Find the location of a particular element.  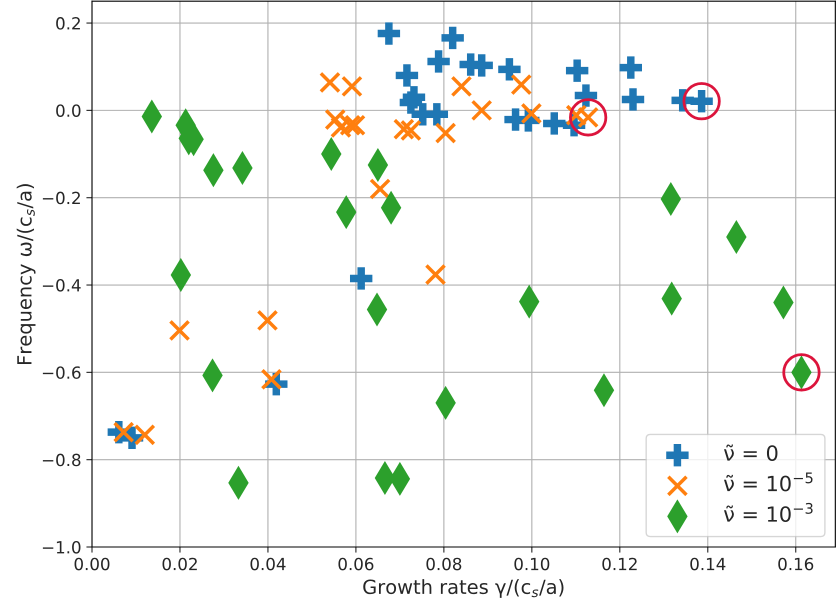

x-tick-label: 0.08 is located at coordinates (444, 564).